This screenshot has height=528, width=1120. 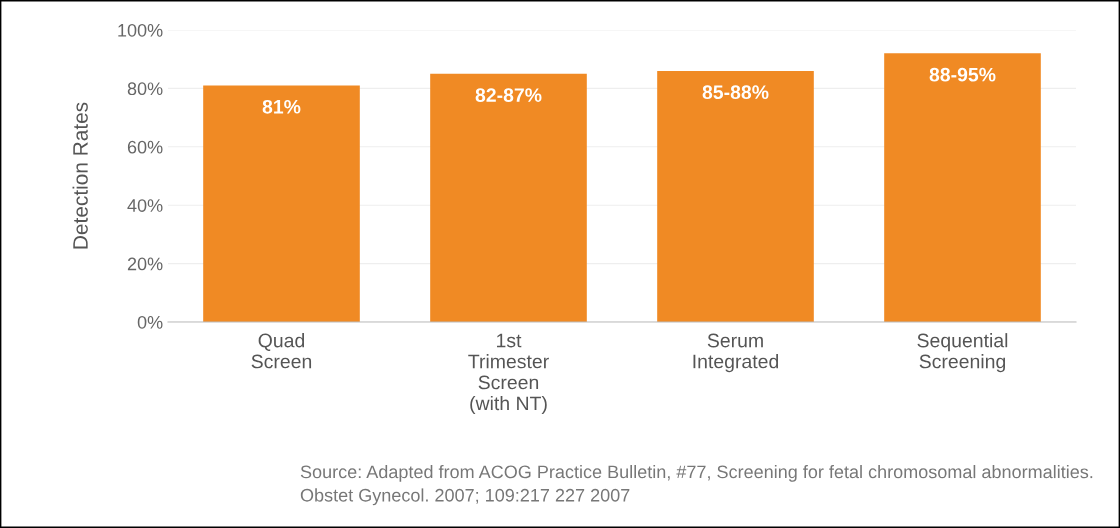 I want to click on annotation: 88-95%, so click(x=962, y=74).